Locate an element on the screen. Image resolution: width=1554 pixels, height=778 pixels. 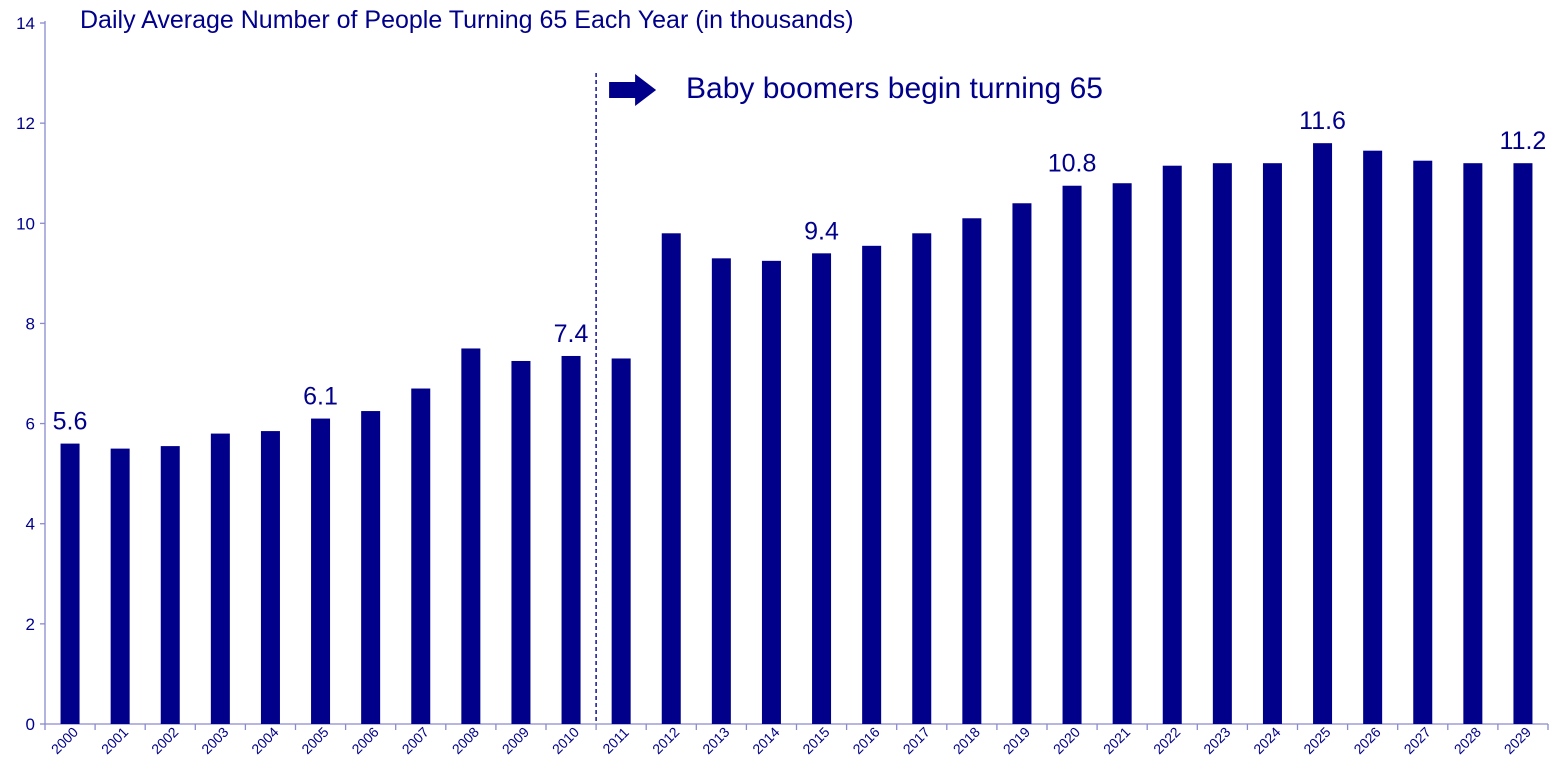
bar-2021 is located at coordinates (1122, 453).